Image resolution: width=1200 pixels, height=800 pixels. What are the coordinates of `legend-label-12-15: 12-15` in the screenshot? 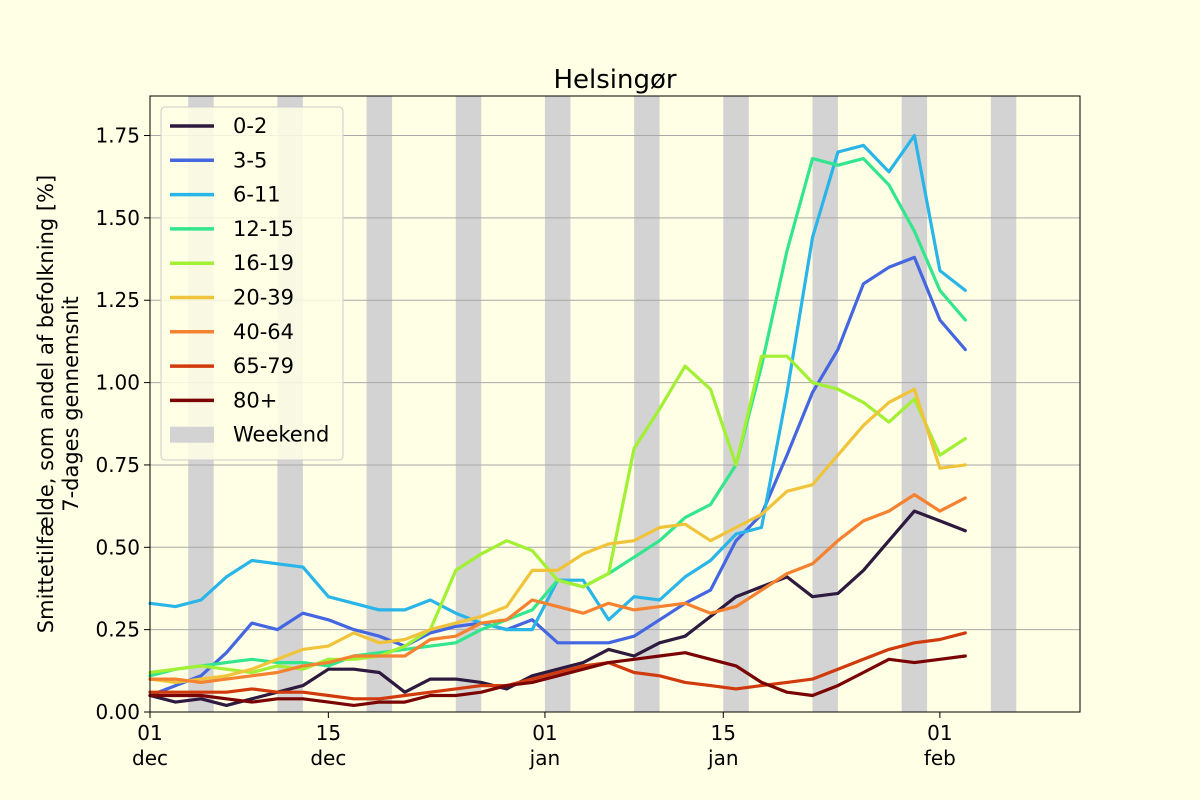 It's located at (263, 229).